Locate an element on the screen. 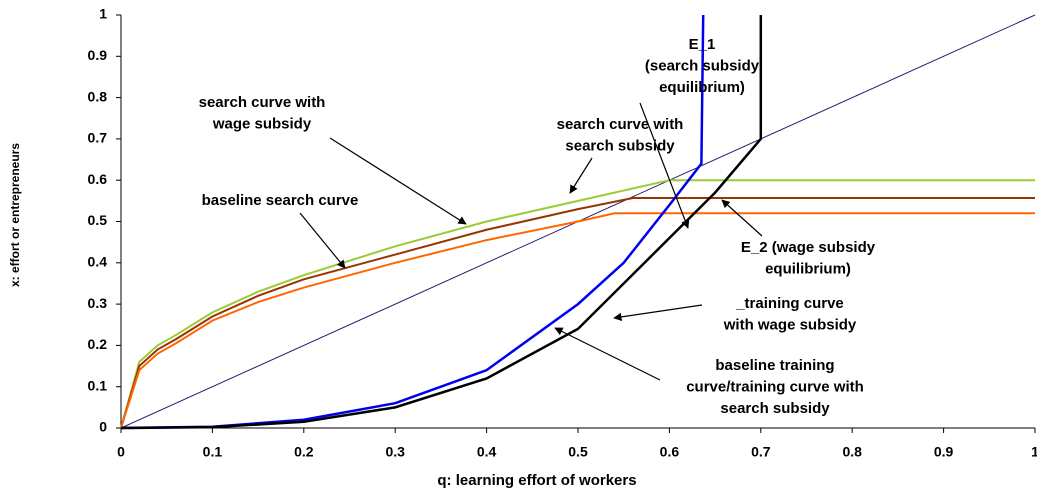  y-tick-label: 0.5 is located at coordinates (98, 220).